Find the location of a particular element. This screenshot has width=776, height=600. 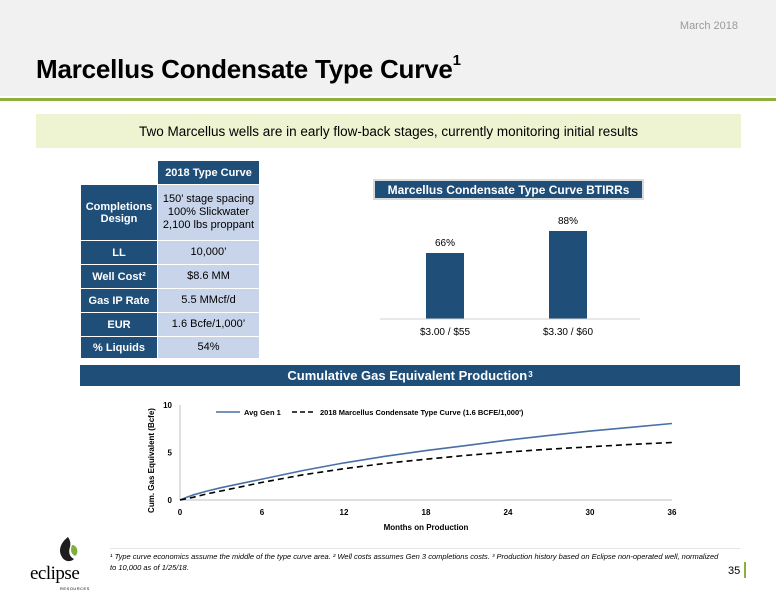

table-row: LL 10,000’ is located at coordinates (170, 252).